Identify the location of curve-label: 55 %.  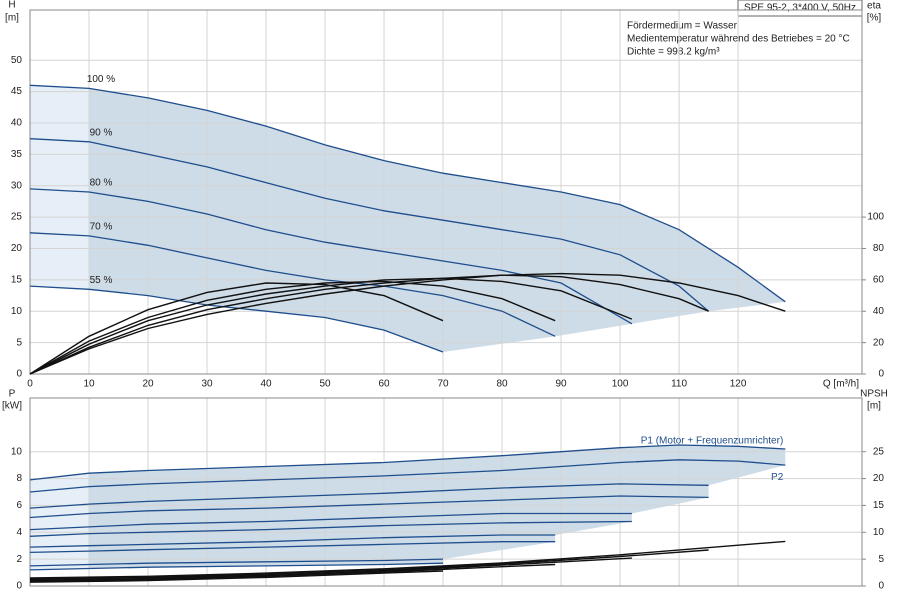
(101, 280).